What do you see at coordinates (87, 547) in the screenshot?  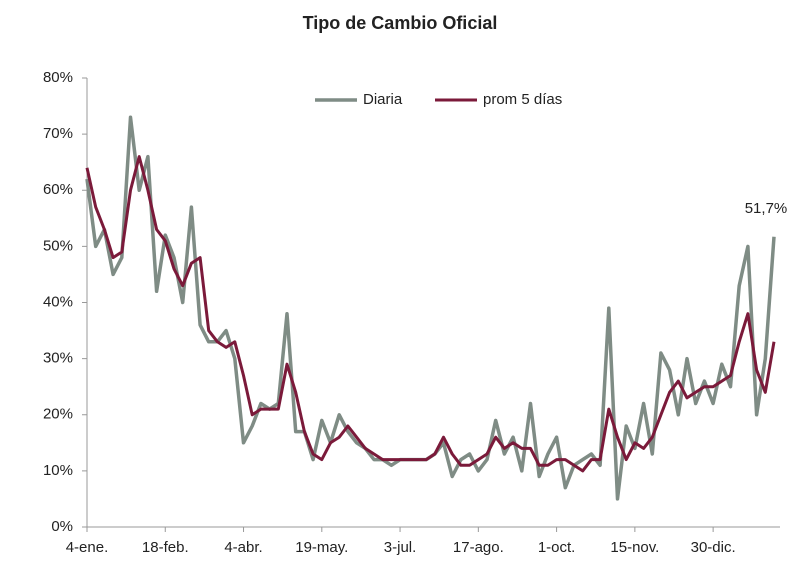 I see `x-tick-label: 4-ene.` at bounding box center [87, 547].